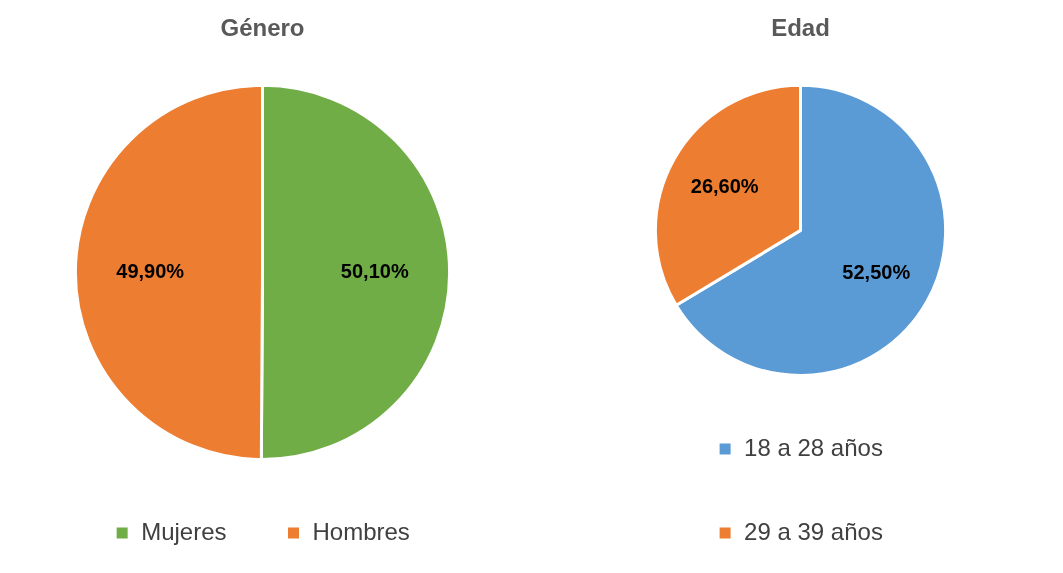 The height and width of the screenshot is (573, 1063). Describe the element at coordinates (262, 28) in the screenshot. I see `chart-title: Género` at that location.